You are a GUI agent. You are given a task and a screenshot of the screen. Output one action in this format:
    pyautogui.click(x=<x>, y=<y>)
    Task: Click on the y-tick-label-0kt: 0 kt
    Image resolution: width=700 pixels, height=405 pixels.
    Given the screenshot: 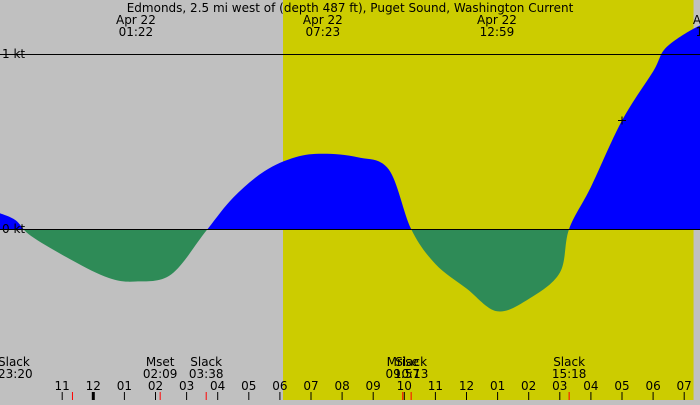 What is the action you would take?
    pyautogui.click(x=13, y=229)
    